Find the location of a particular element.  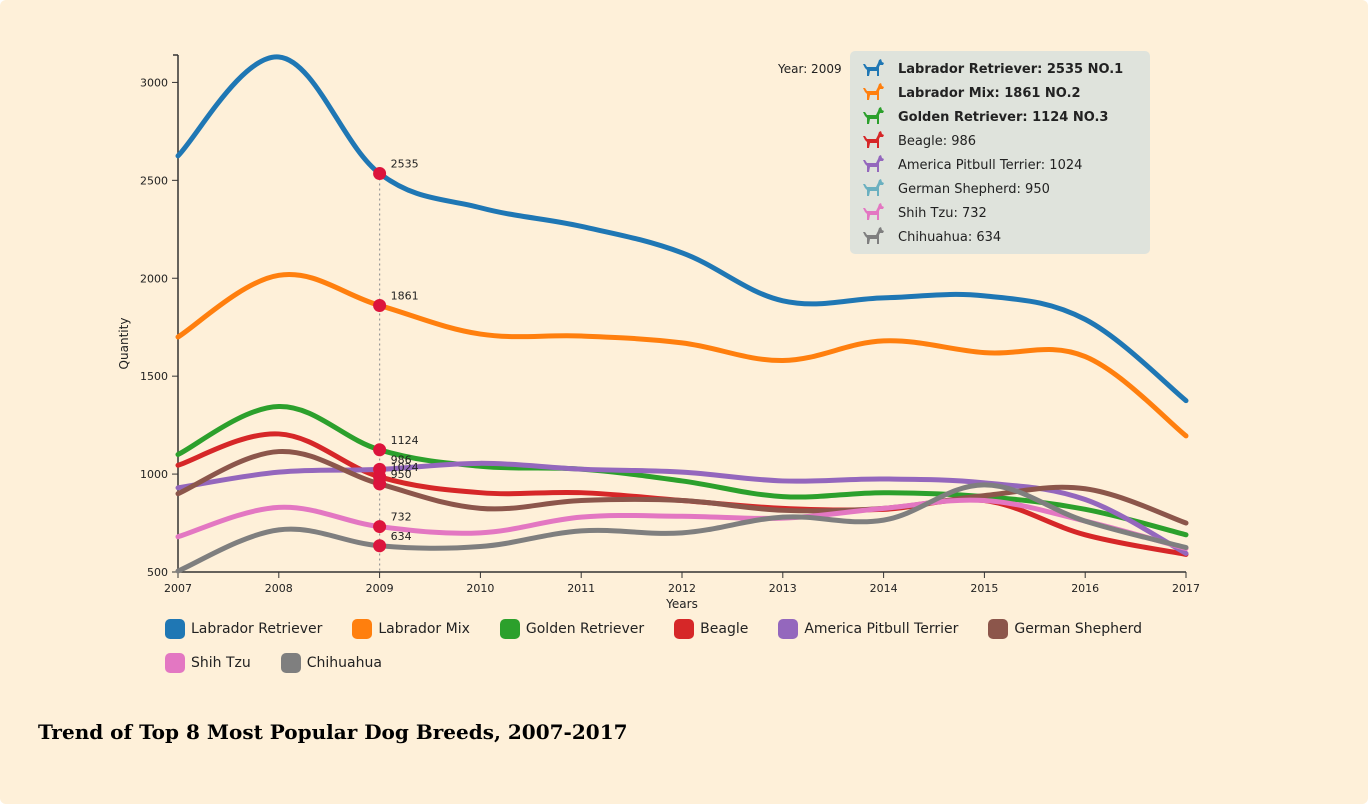

x-tick-label: 2017 is located at coordinates (1186, 588).